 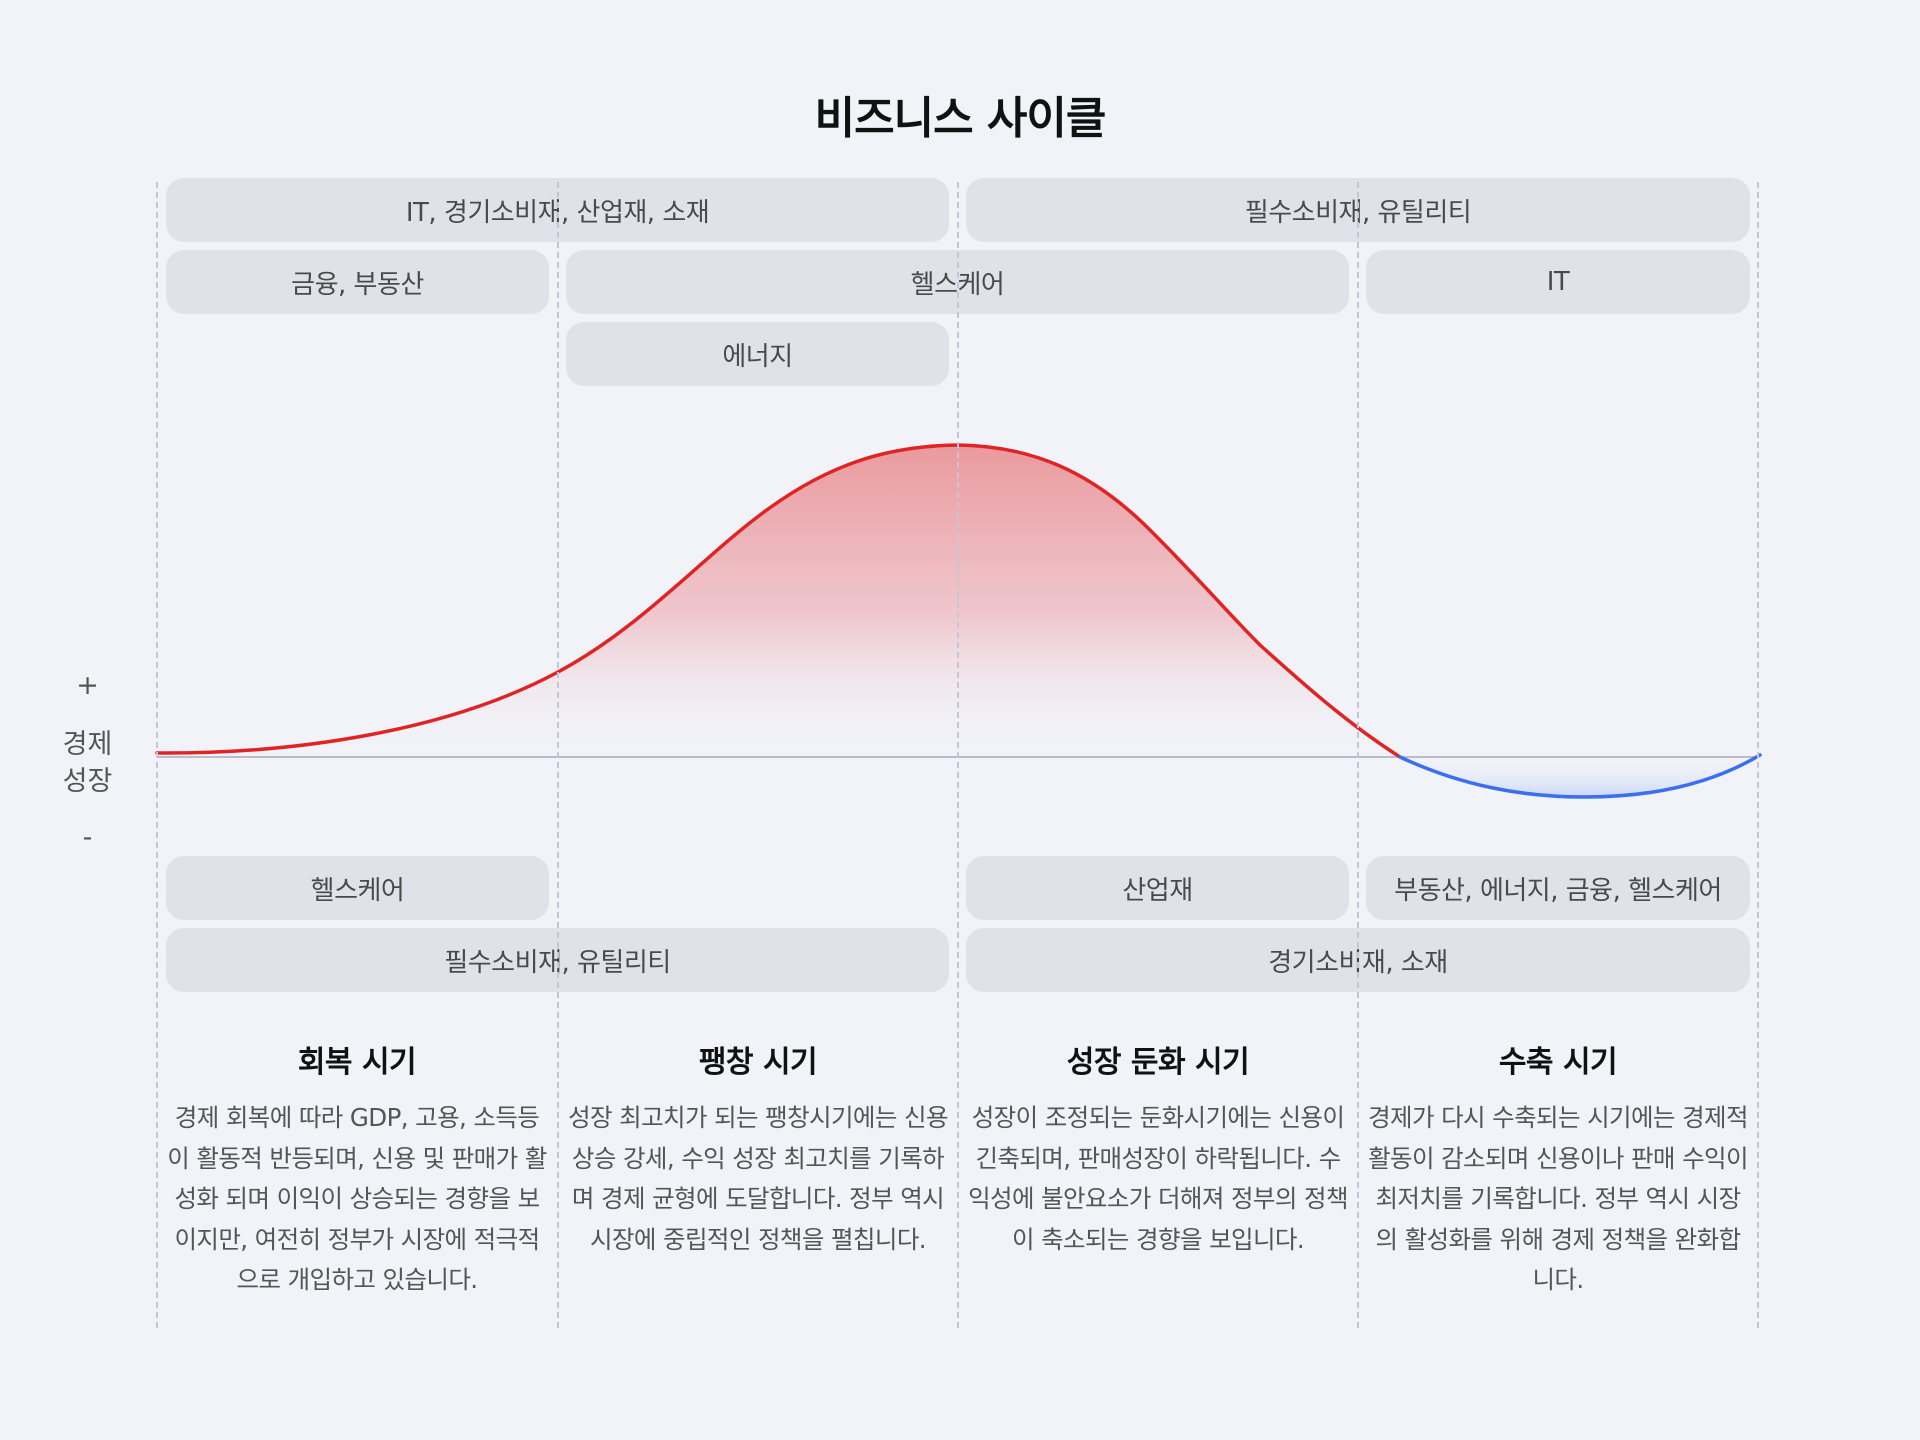 What do you see at coordinates (357, 888) in the screenshot?
I see `sector-box-bottom: 헬스케어` at bounding box center [357, 888].